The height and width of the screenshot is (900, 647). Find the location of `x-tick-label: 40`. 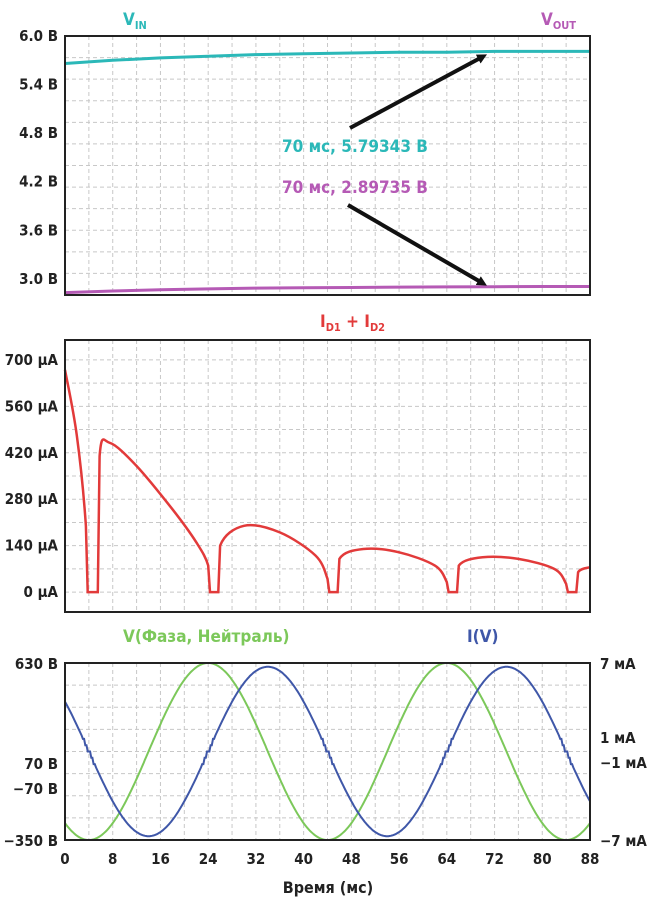

x-tick-label: 40 is located at coordinates (303, 859).